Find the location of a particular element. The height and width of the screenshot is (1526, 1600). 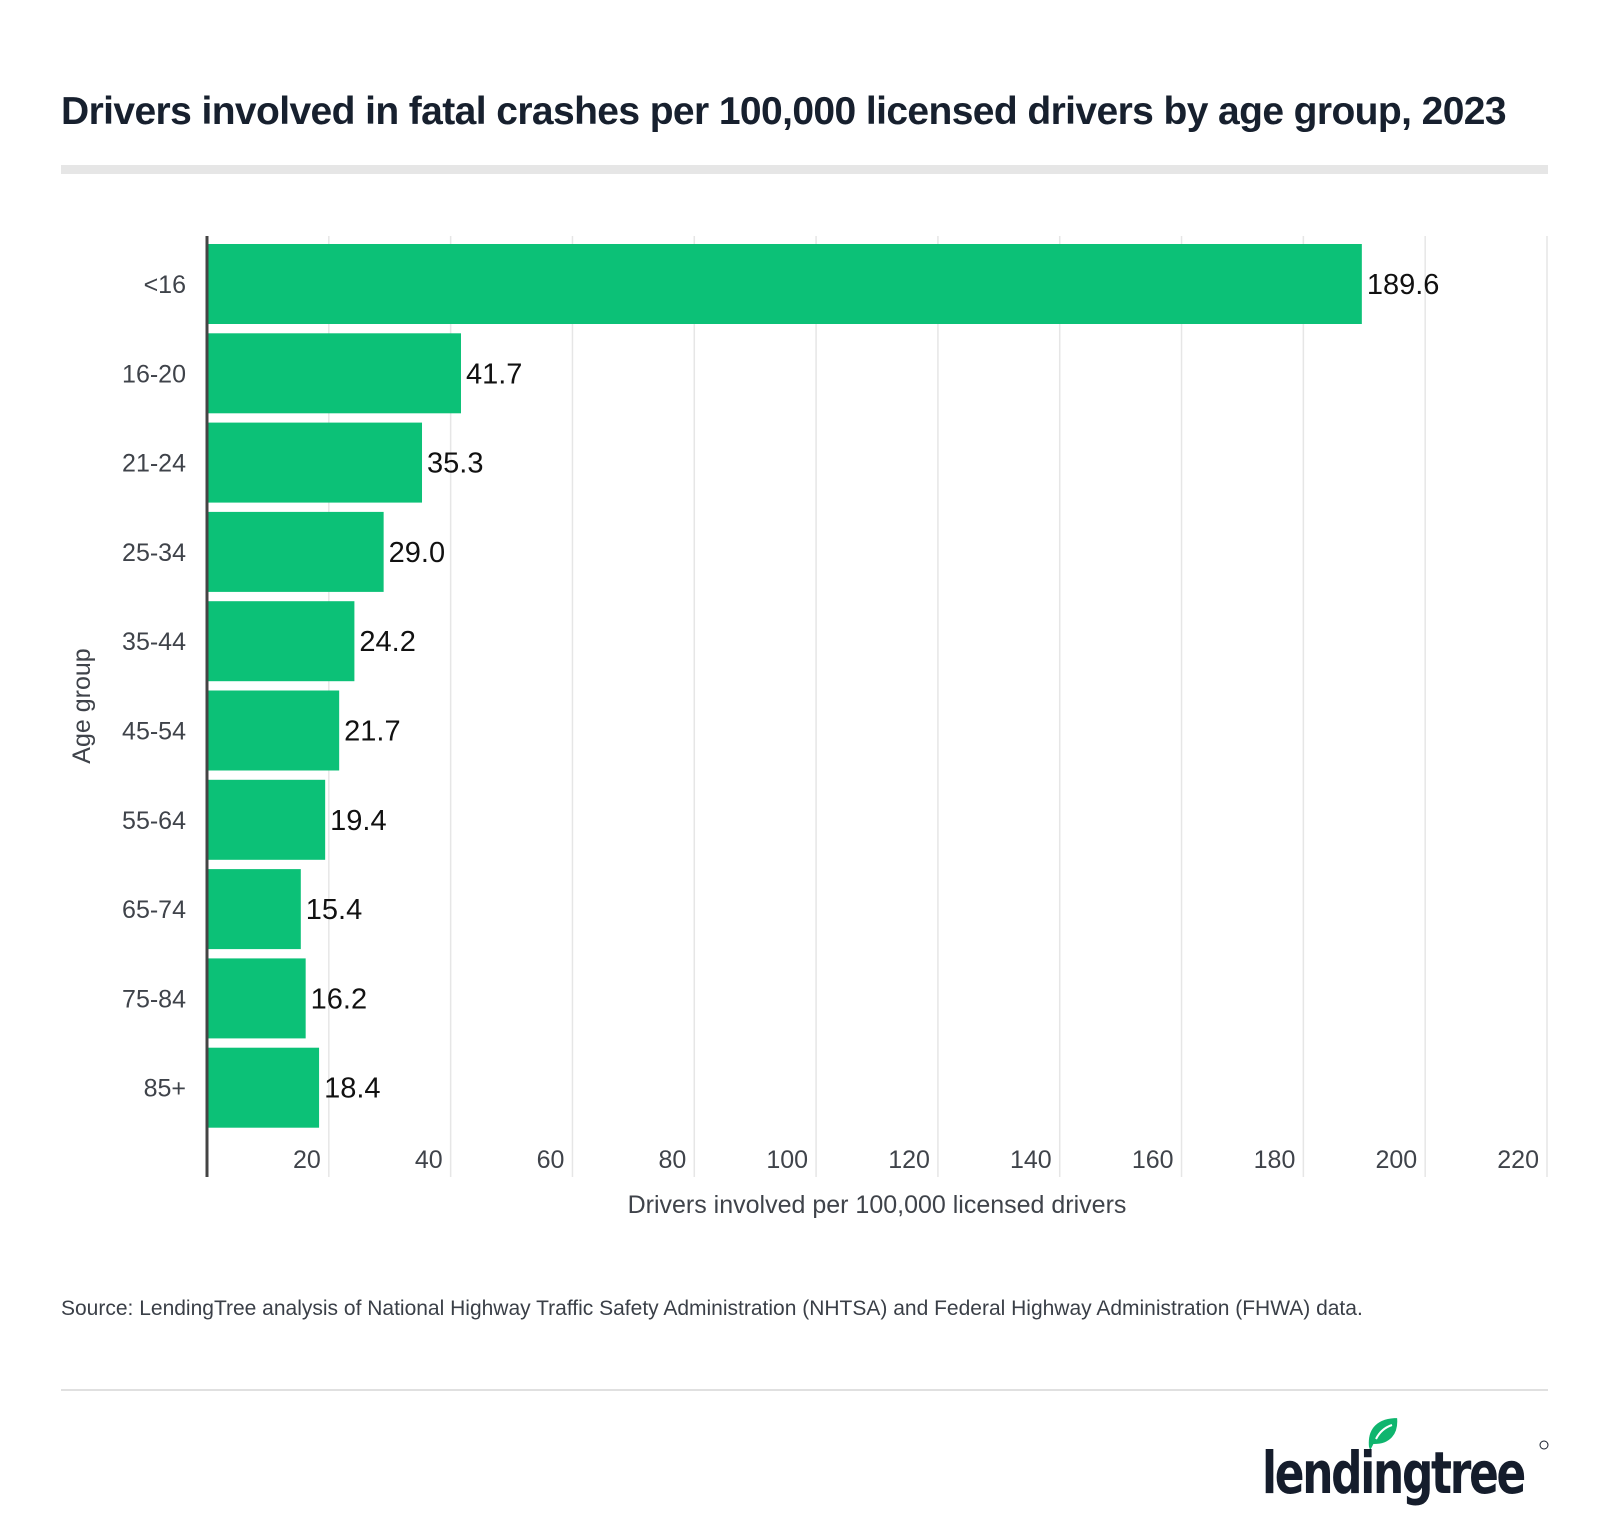

bar-<16 is located at coordinates (784, 284).